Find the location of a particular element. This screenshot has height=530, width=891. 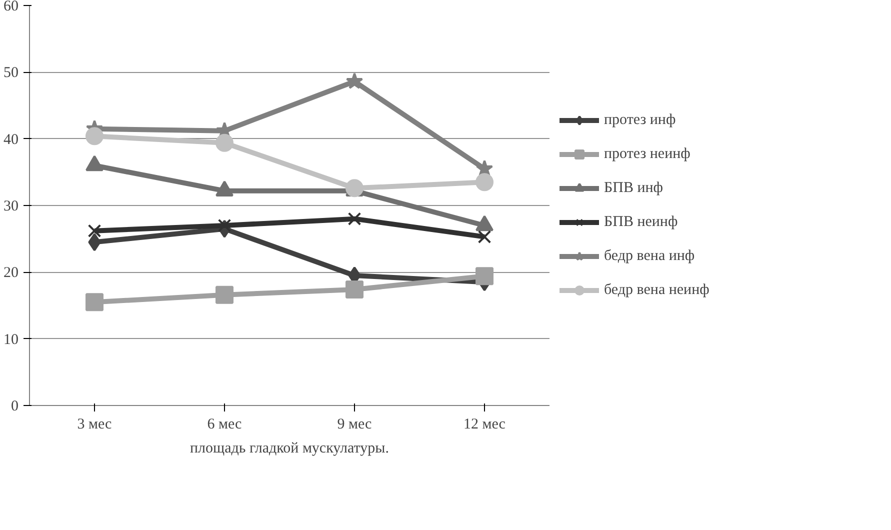

legend-label: бедр вена неинф is located at coordinates (657, 290).